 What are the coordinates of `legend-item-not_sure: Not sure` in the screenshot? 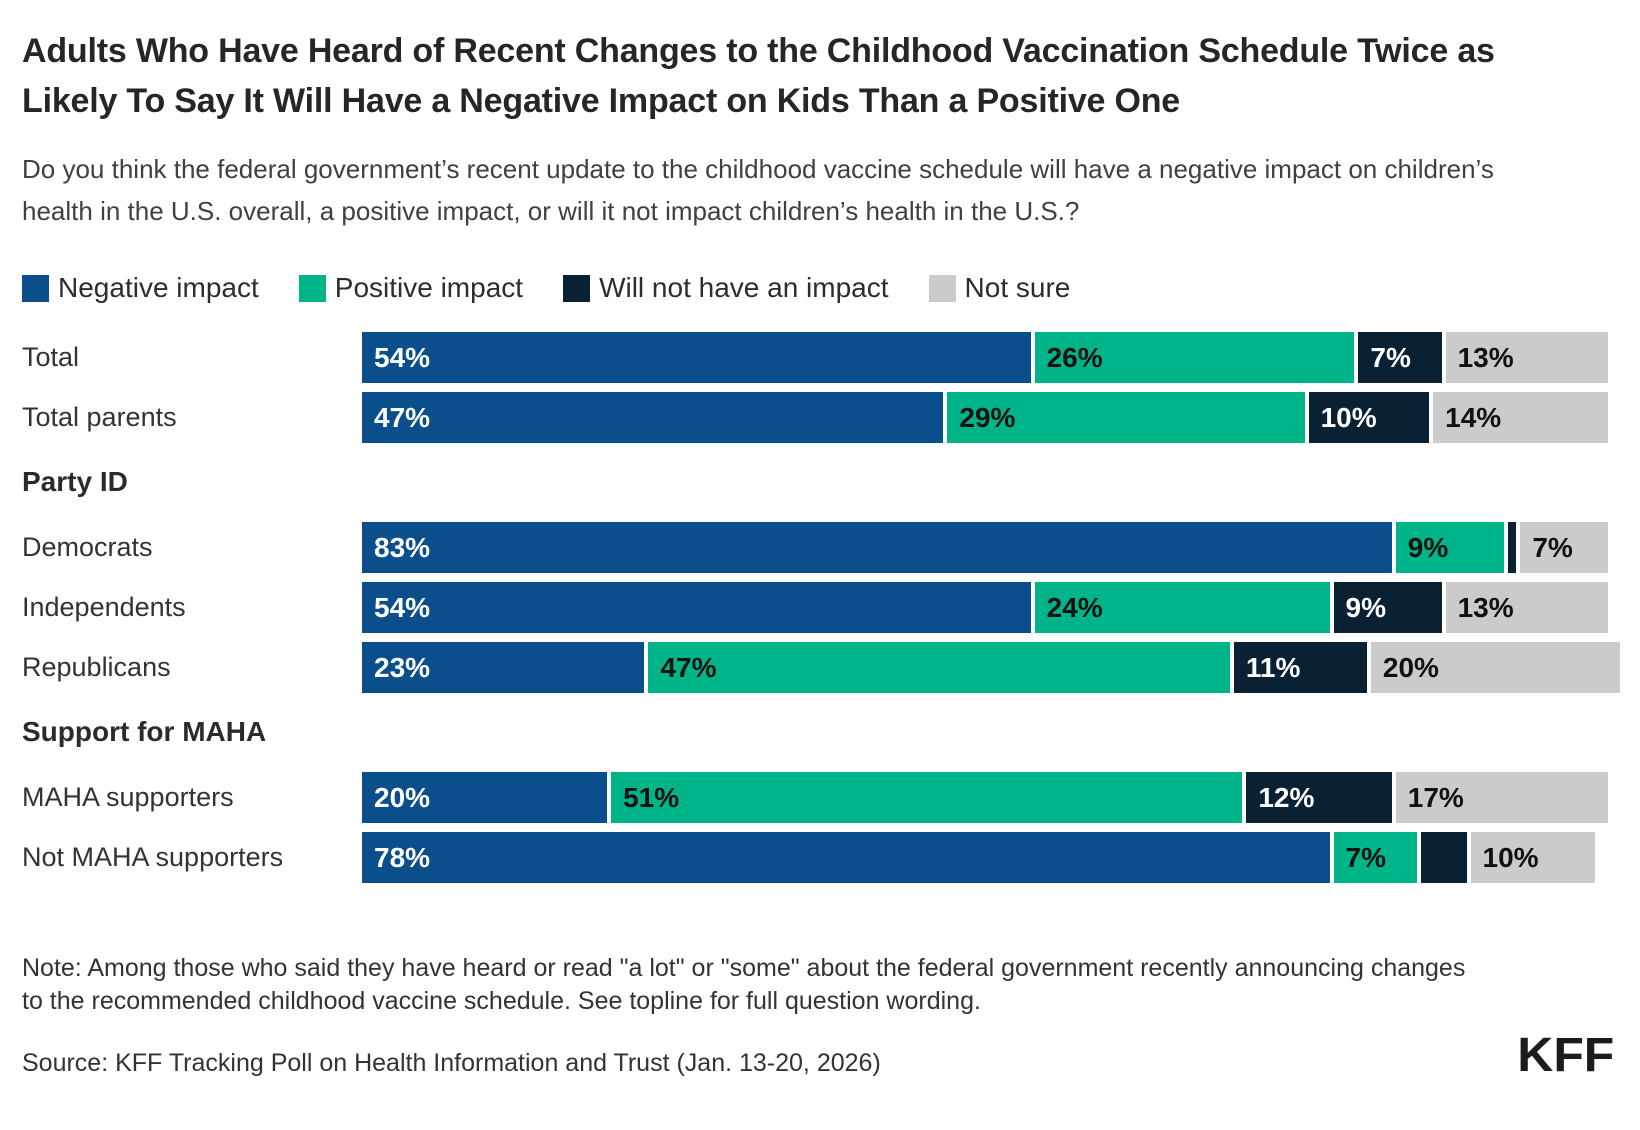 It's located at (999, 288).